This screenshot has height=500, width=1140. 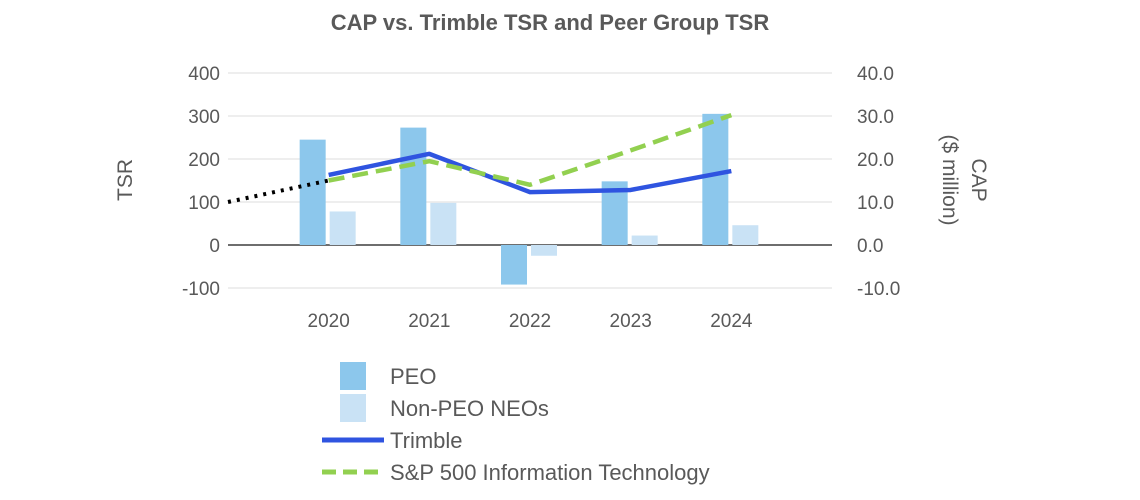 What do you see at coordinates (875, 160) in the screenshot?
I see `right-tick-label: 20.0` at bounding box center [875, 160].